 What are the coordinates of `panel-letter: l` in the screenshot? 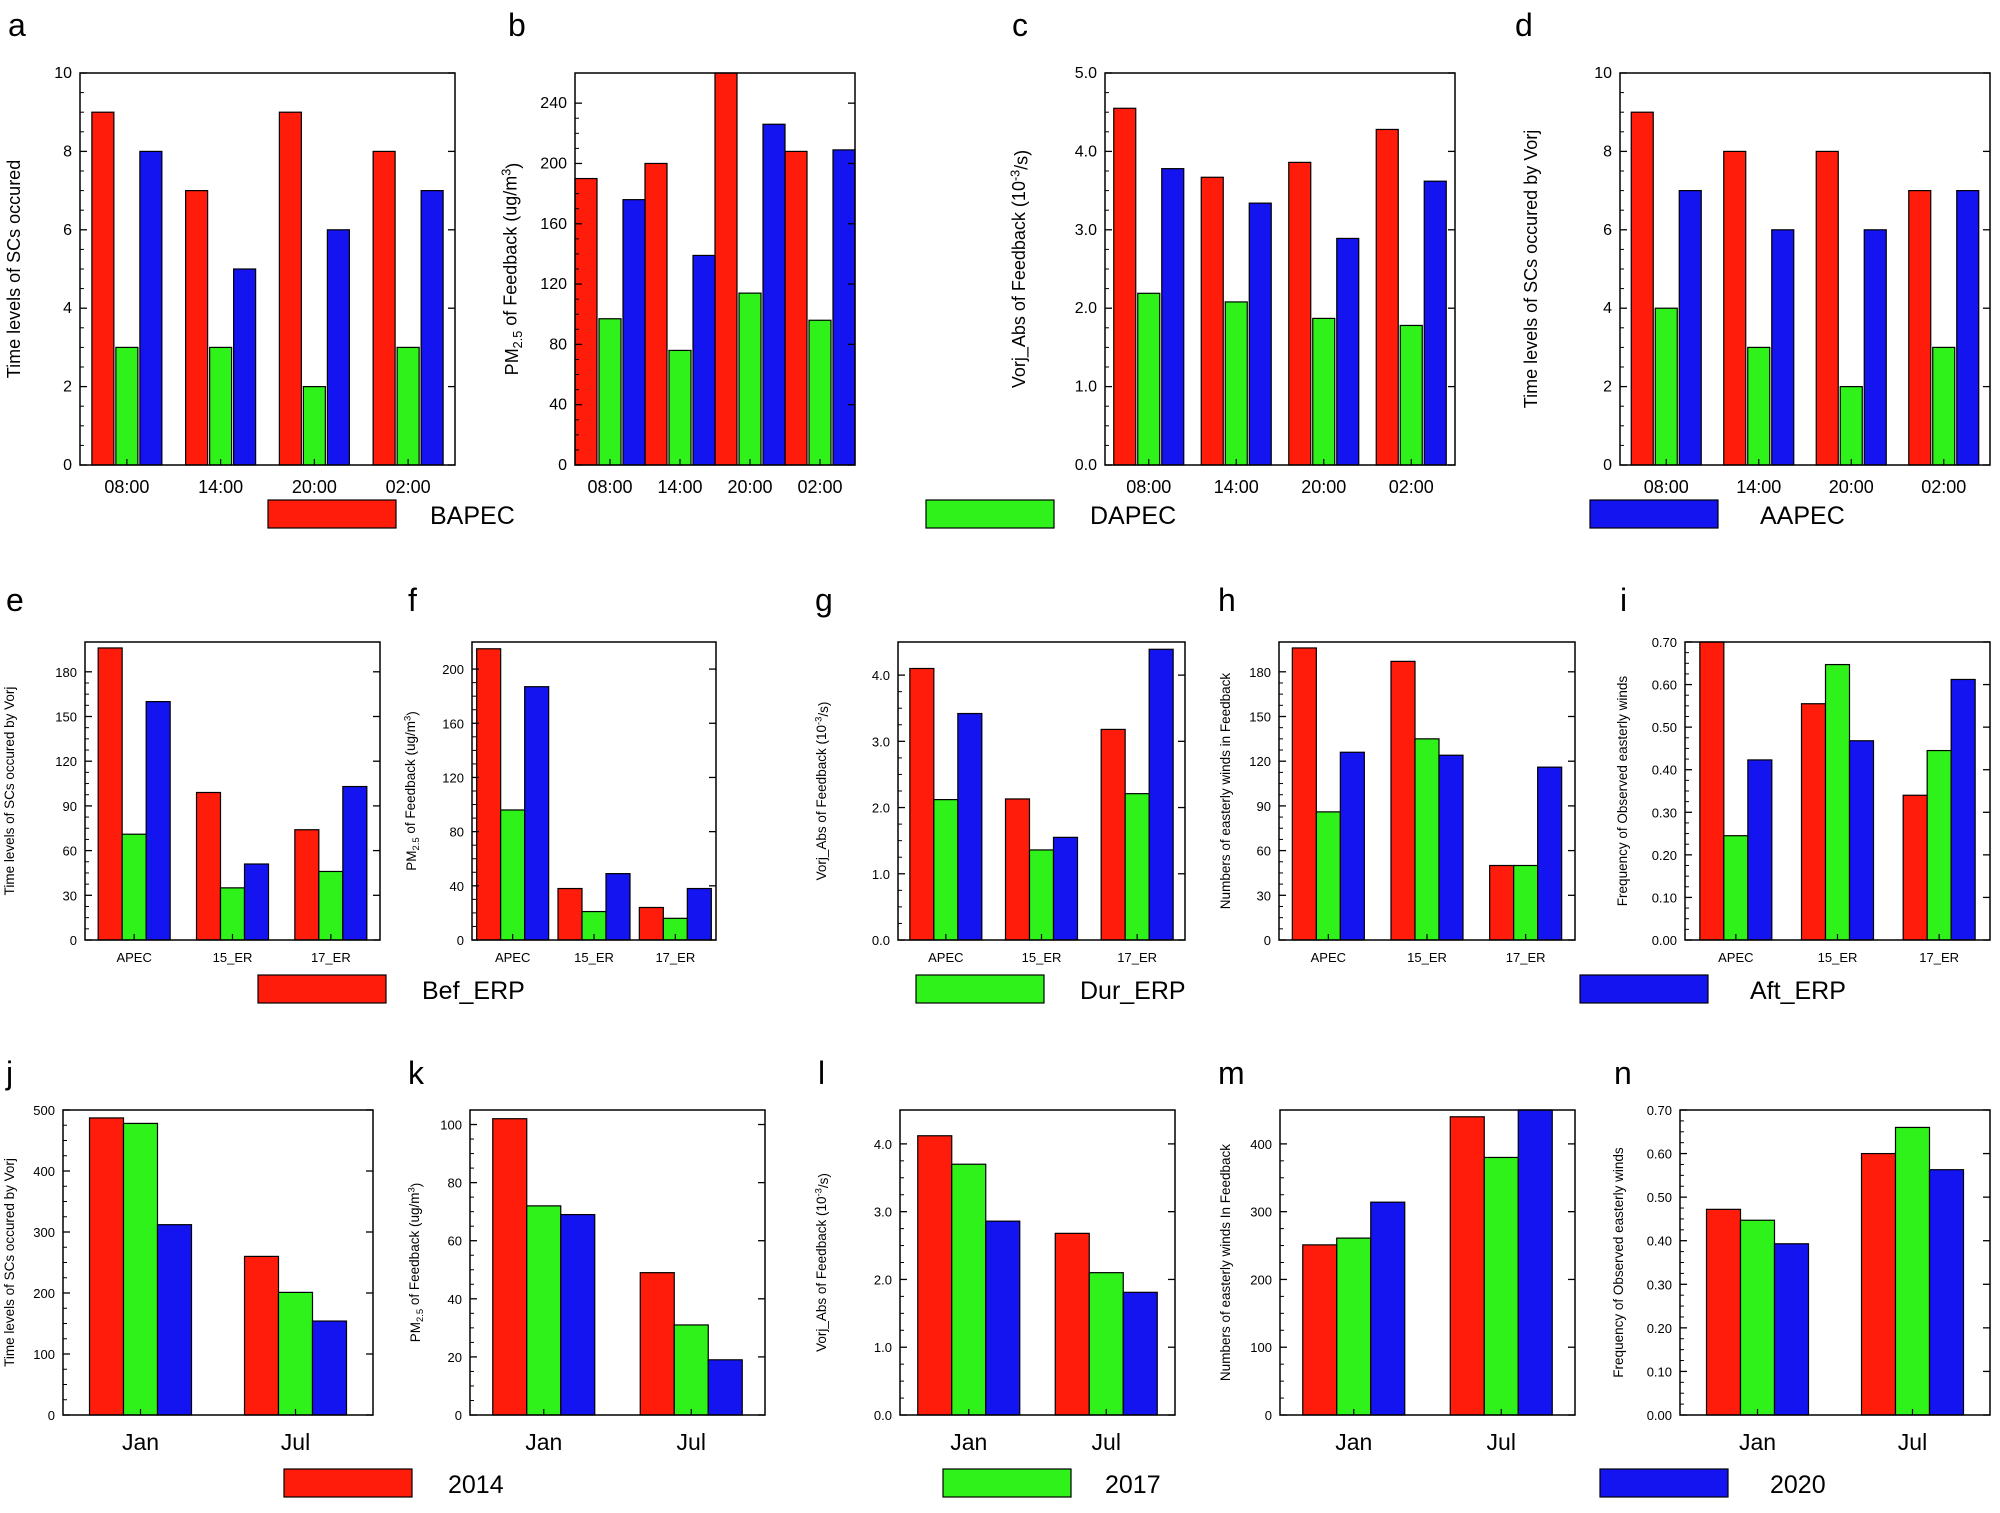 It's located at (821, 1073).